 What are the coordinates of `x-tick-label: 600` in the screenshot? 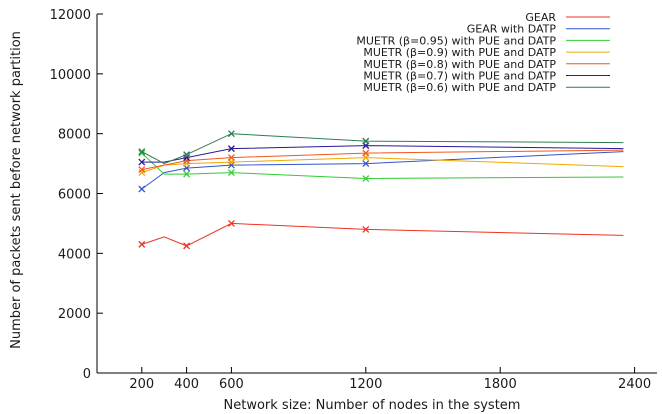 It's located at (231, 384).